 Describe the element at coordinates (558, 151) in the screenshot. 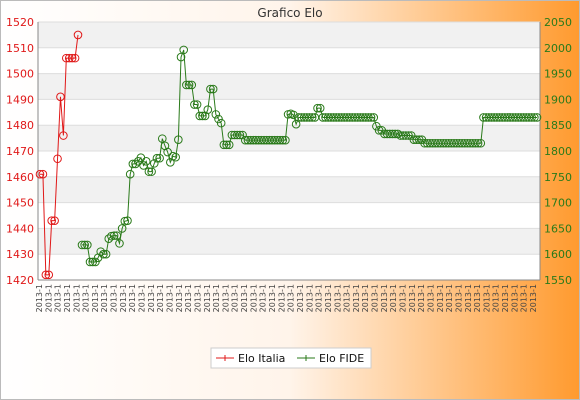

I see `y-right-tick-label: 1800` at that location.